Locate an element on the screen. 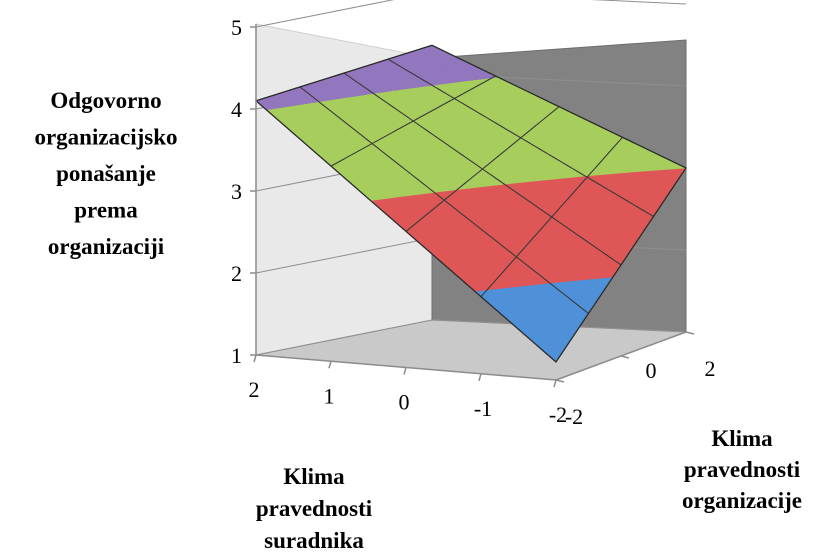 This screenshot has width=824, height=559. z-tick-label: 0 is located at coordinates (651, 370).